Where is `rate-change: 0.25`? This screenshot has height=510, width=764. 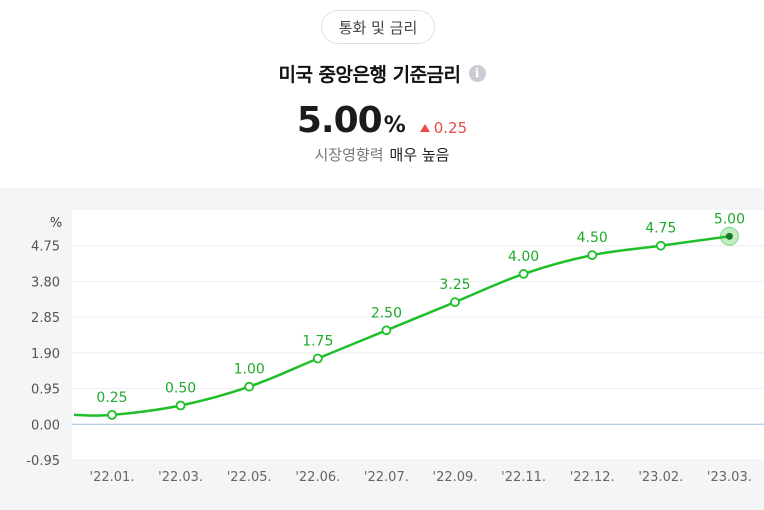 rate-change: 0.25 is located at coordinates (443, 128).